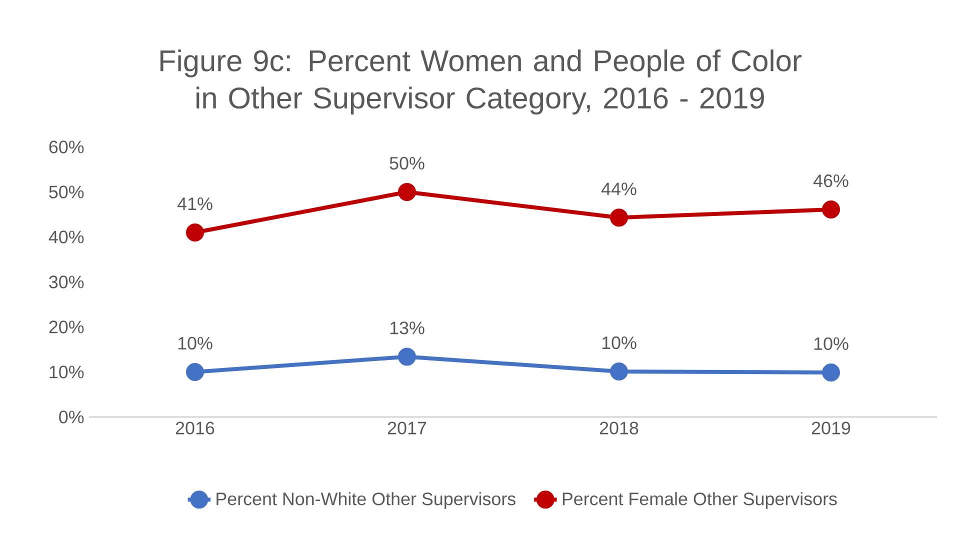 The height and width of the screenshot is (540, 960). Describe the element at coordinates (407, 163) in the screenshot. I see `data-label: 50%` at that location.